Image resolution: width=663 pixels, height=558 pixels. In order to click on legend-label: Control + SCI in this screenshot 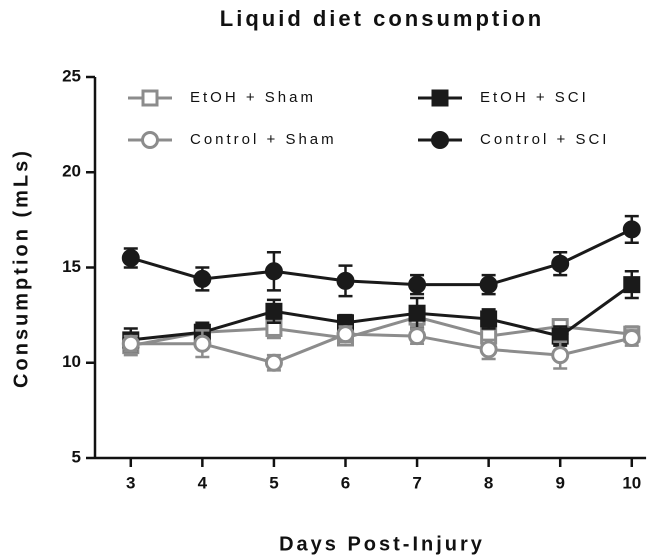, I will do `click(544, 139)`.